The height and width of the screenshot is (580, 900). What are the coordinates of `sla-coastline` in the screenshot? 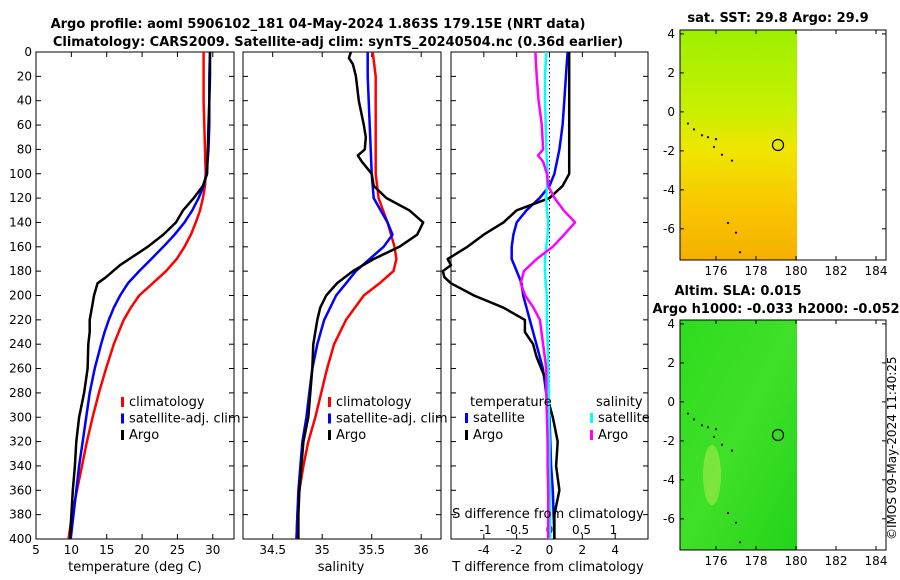 It's located at (714, 478).